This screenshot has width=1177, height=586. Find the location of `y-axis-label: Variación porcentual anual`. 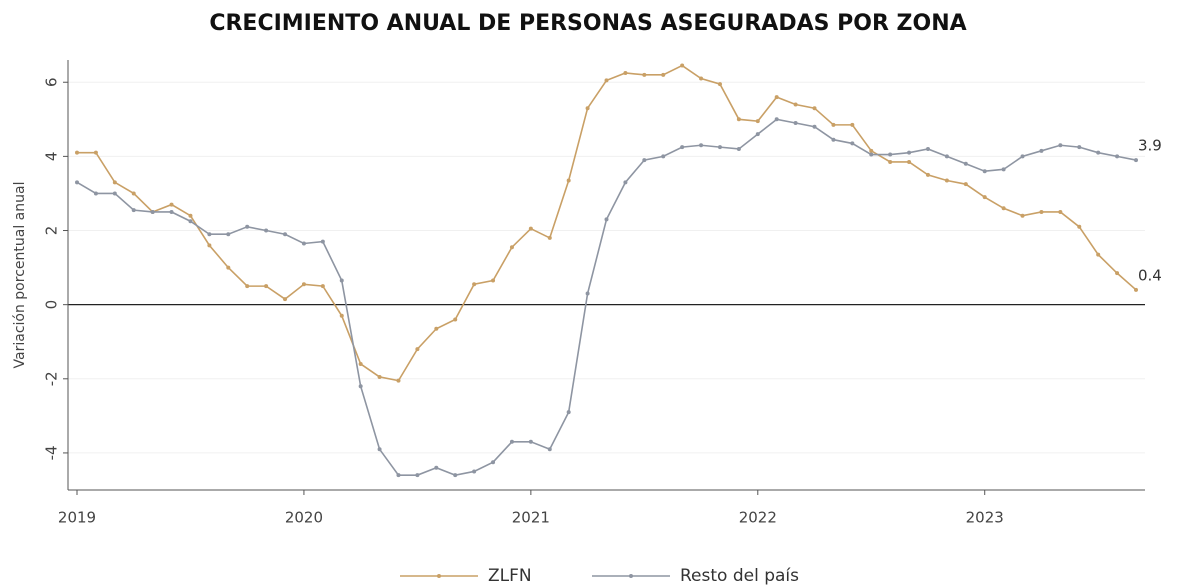

y-axis-label: Variación porcentual anual is located at coordinates (20, 275).